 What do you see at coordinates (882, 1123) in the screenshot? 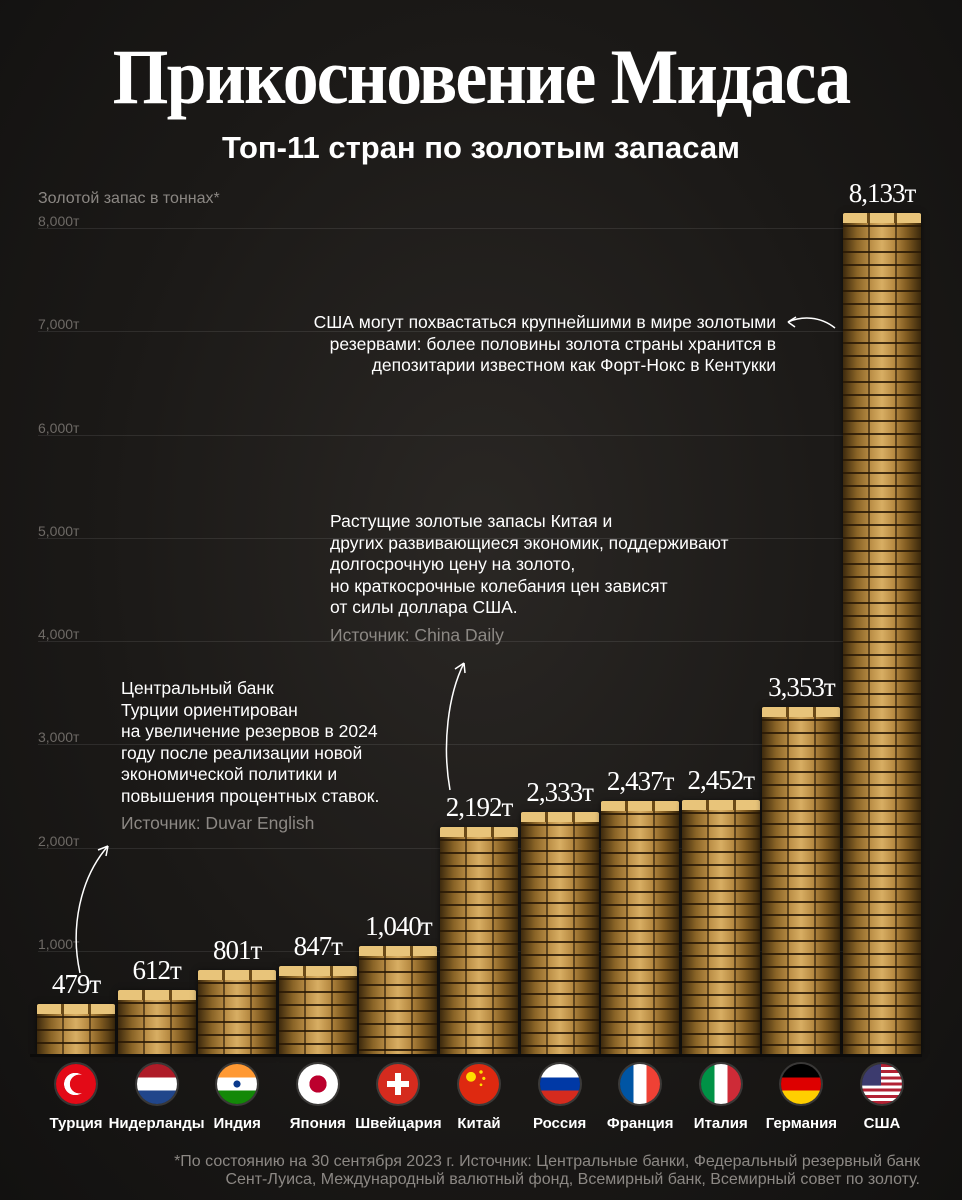
I see `category-label: США` at bounding box center [882, 1123].